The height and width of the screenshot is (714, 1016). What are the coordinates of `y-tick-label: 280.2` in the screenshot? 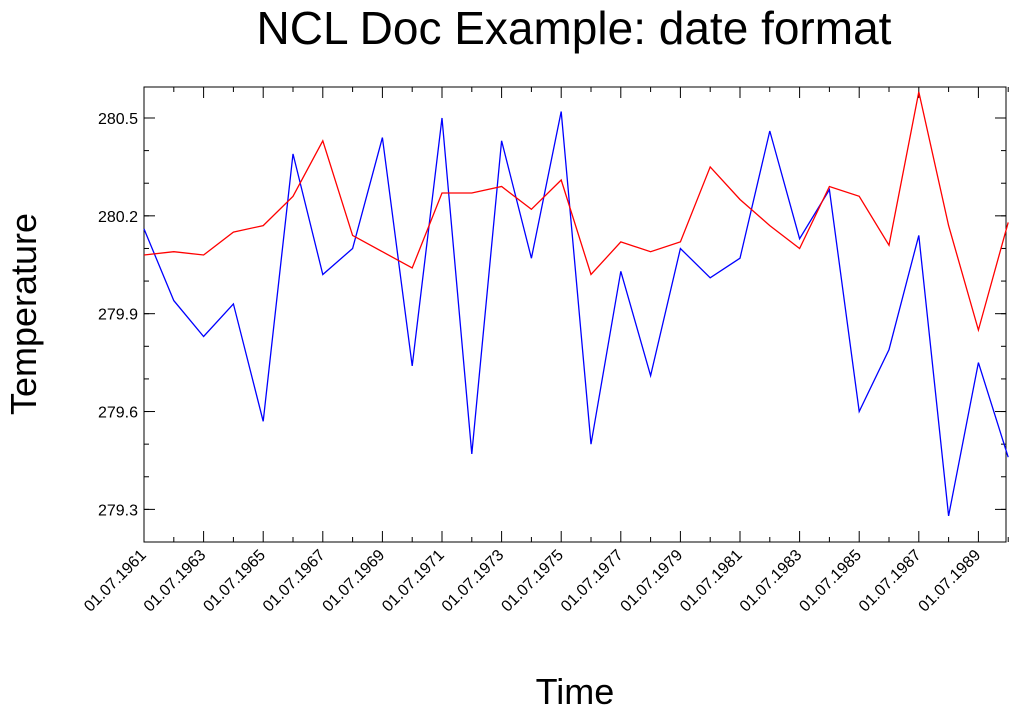 It's located at (118, 217).